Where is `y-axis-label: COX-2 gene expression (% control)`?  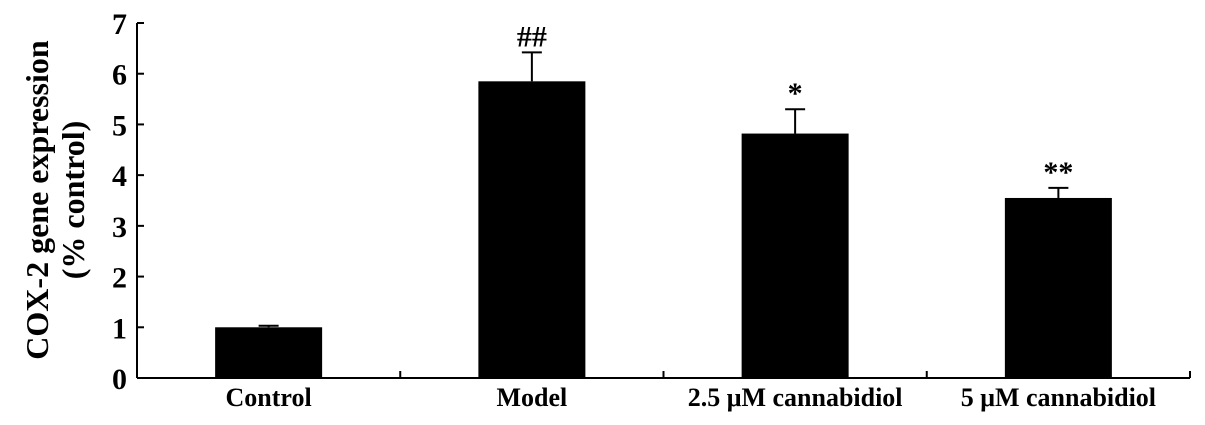 y-axis-label: COX-2 gene expression (% control) is located at coordinates (55, 200).